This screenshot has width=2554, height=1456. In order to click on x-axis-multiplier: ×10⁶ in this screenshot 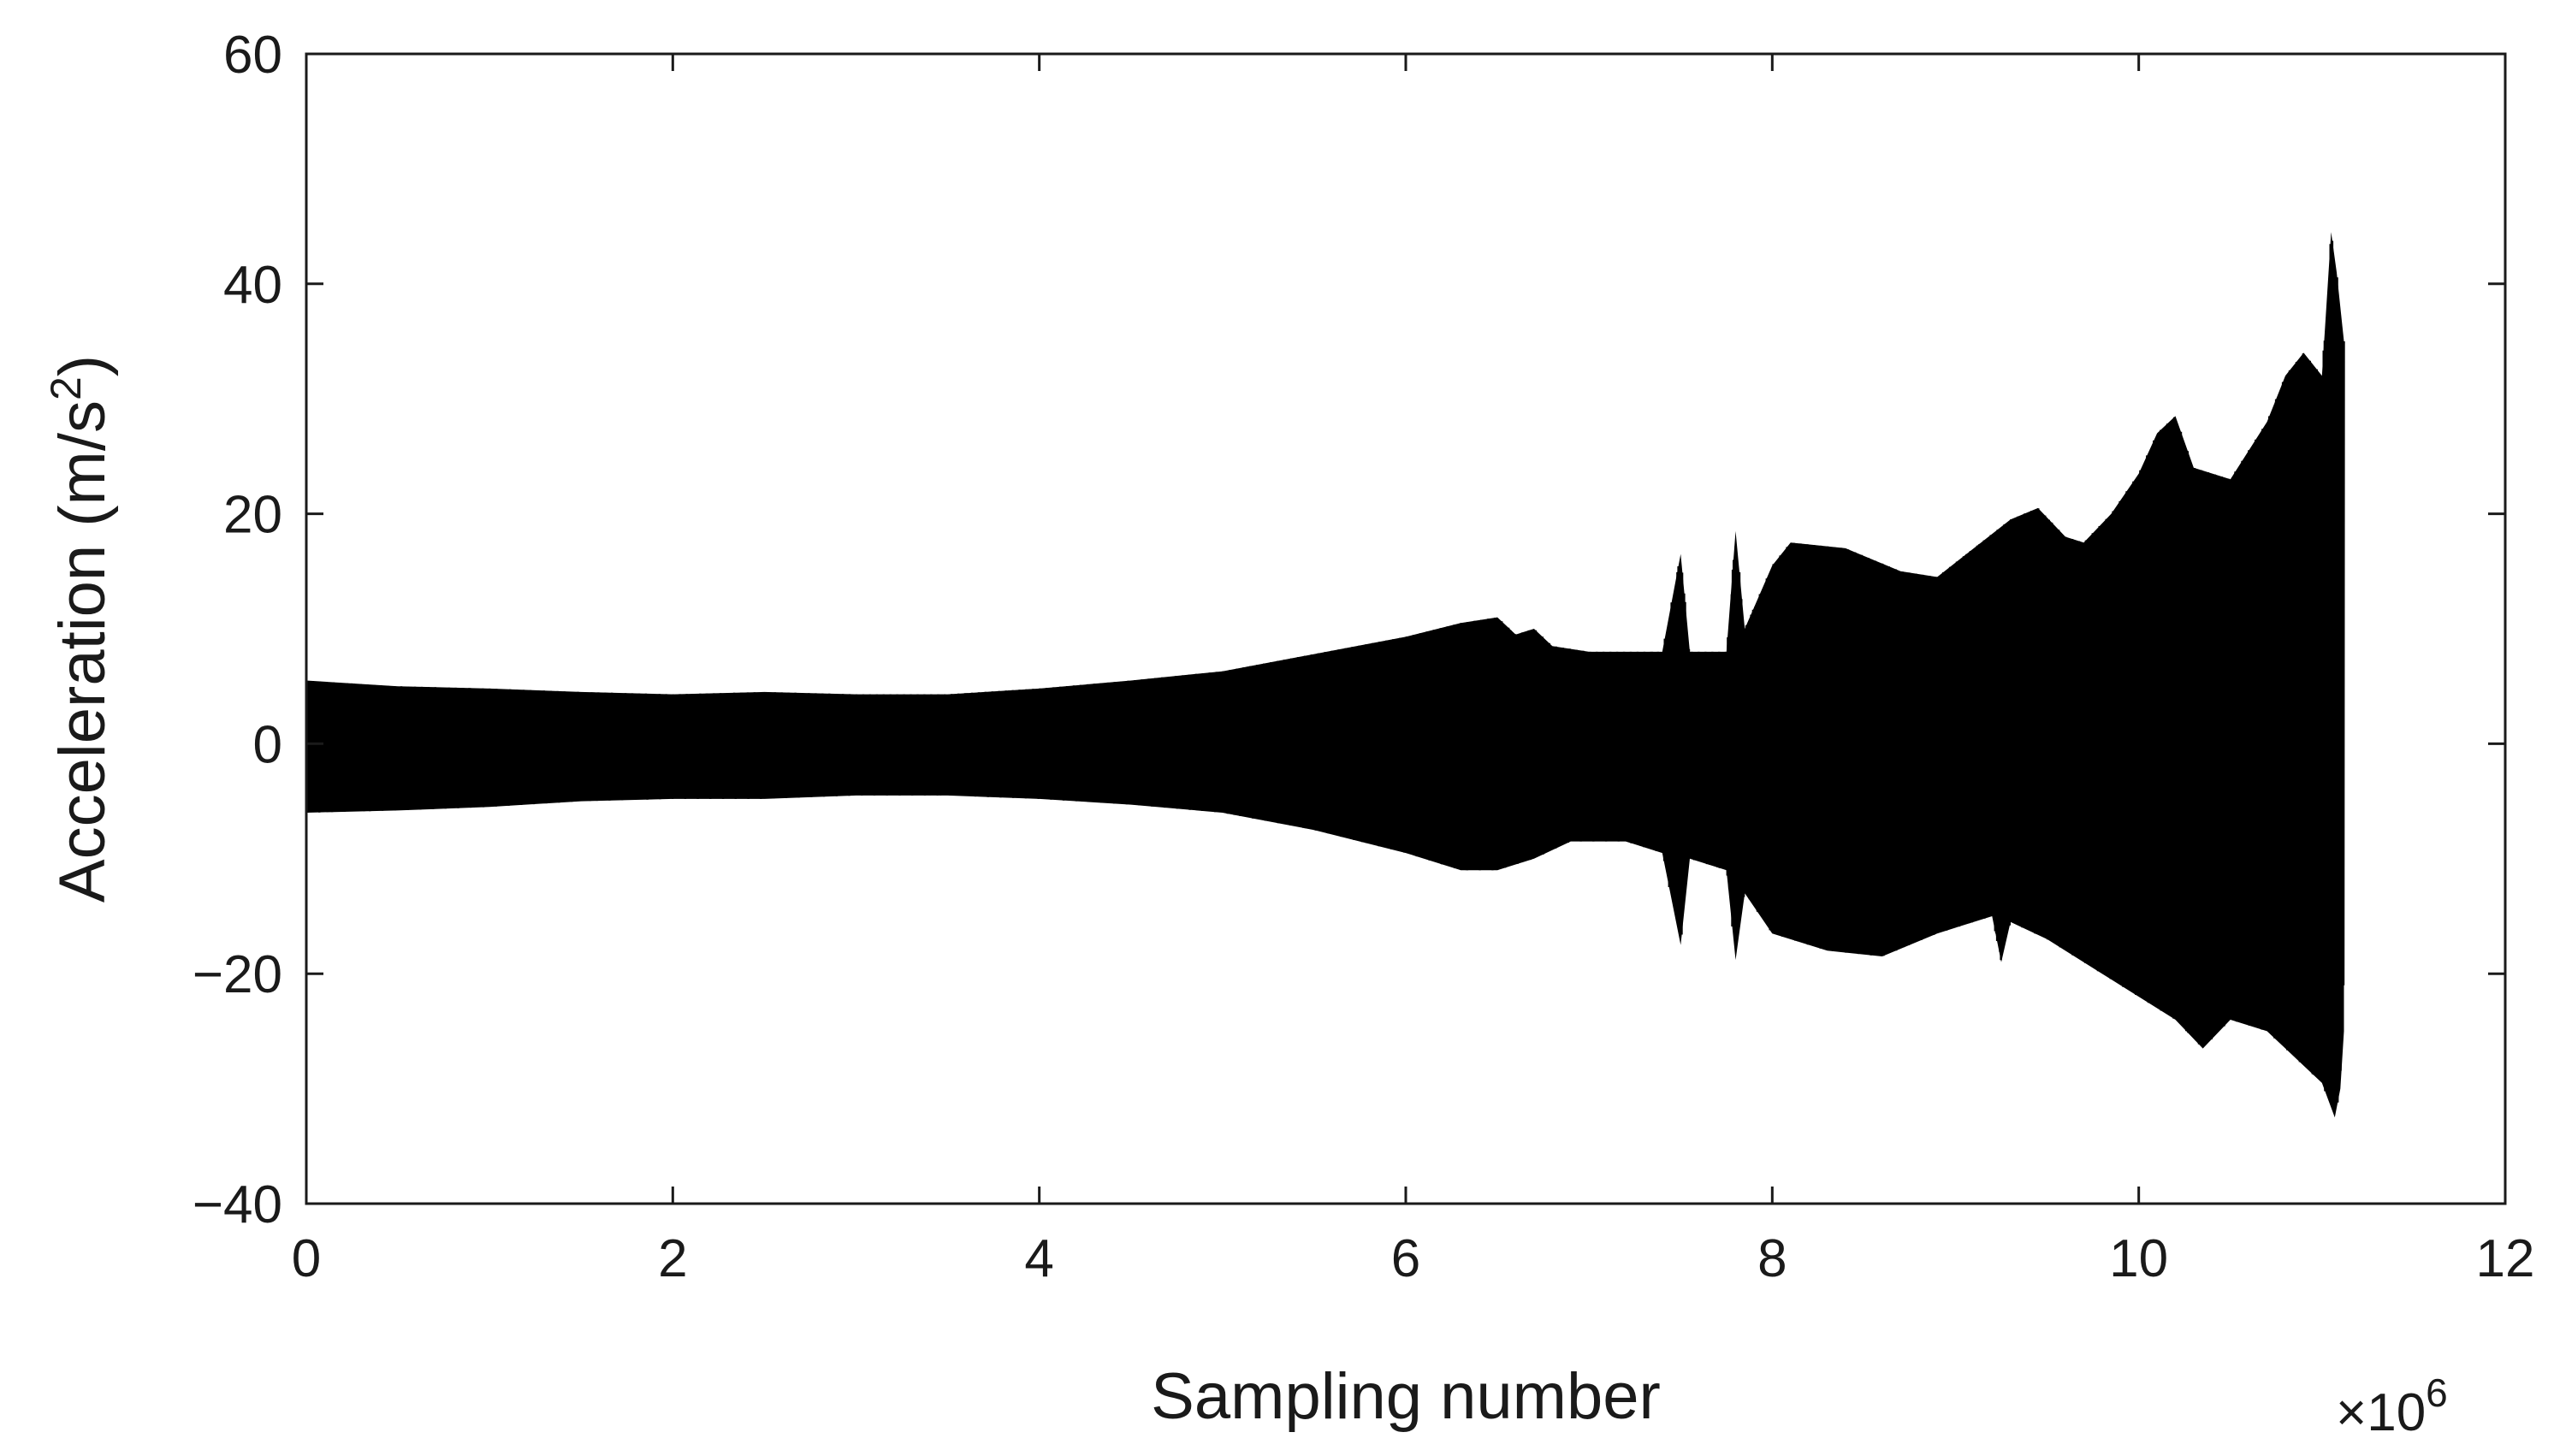, I will do `click(2392, 1406)`.